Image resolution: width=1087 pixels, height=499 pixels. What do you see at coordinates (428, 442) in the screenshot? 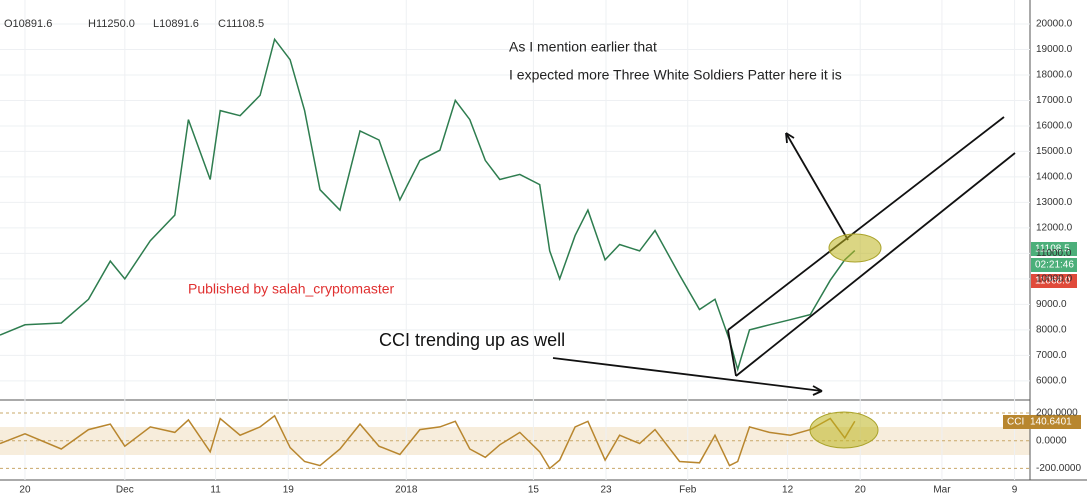
I see `line-series` at bounding box center [428, 442].